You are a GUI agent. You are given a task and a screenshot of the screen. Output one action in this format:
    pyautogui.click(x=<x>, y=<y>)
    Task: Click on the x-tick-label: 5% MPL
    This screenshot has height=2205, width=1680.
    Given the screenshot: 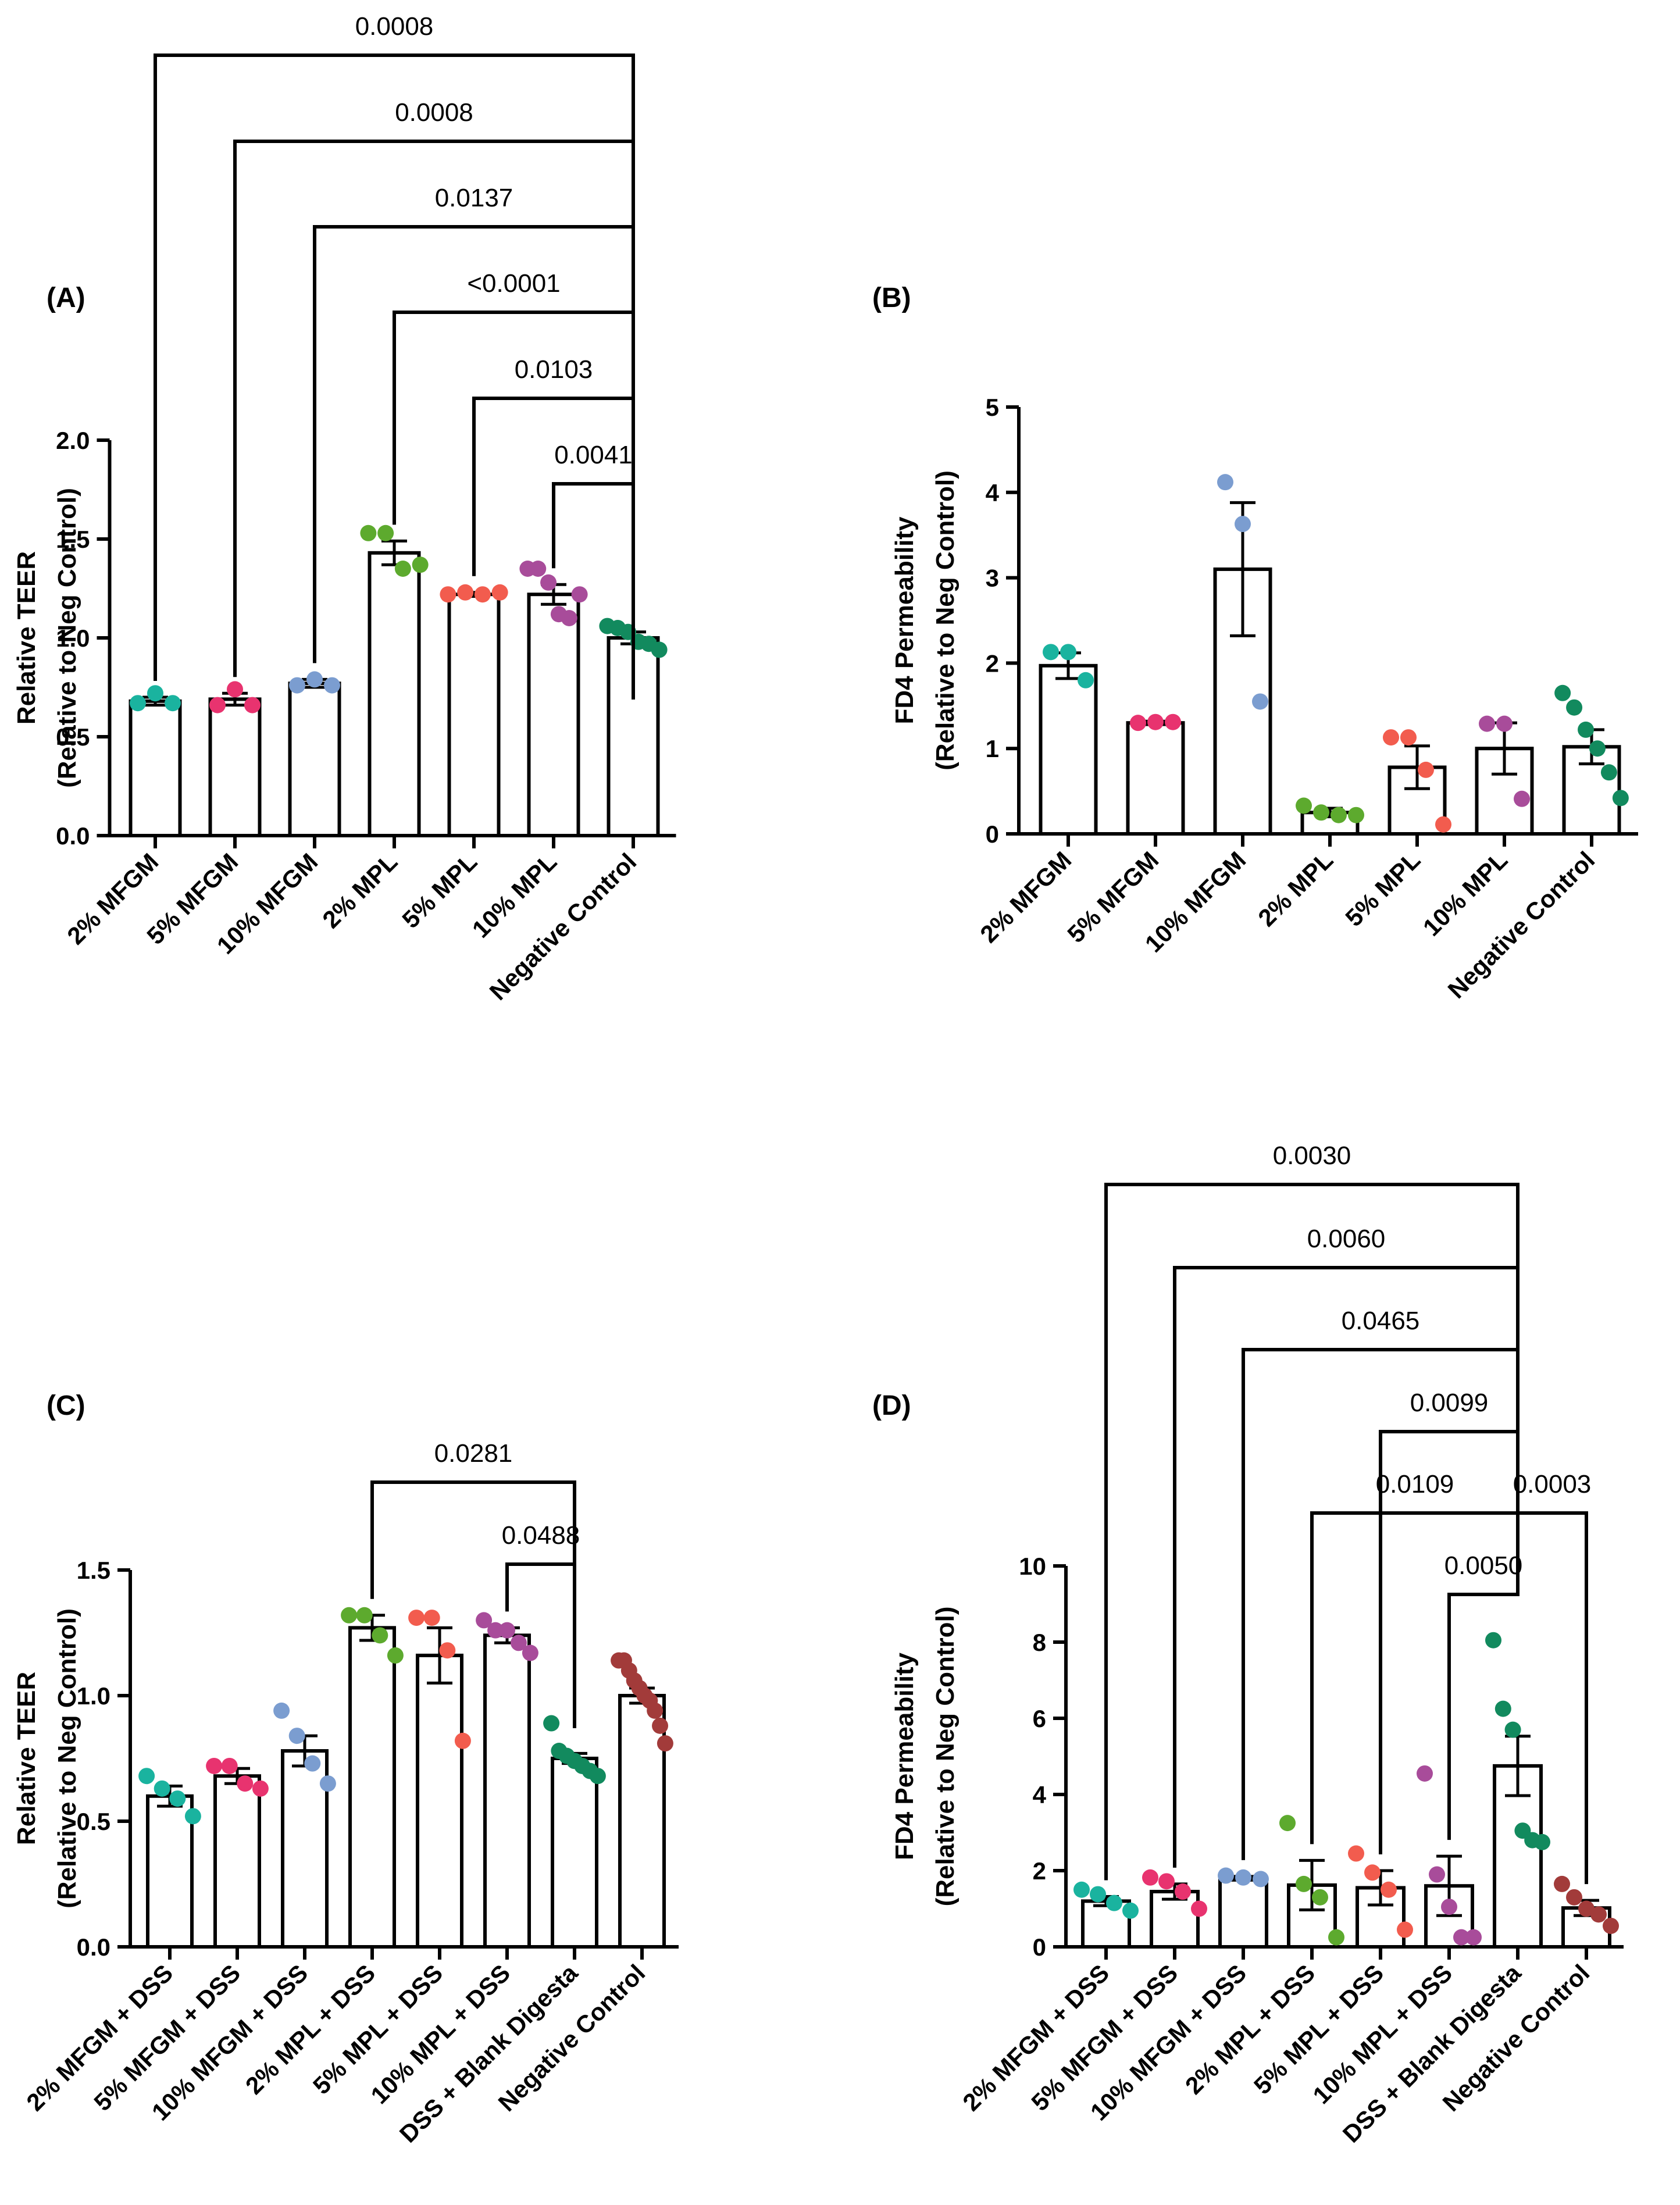 What is the action you would take?
    pyautogui.click(x=1382, y=889)
    